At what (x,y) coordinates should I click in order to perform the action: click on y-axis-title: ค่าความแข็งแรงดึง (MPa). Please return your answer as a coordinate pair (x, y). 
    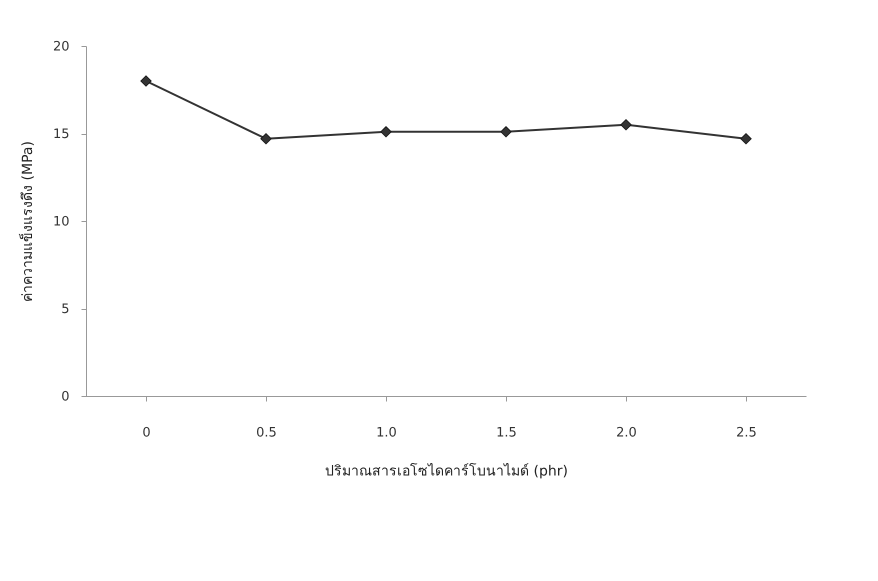
    Looking at the image, I should click on (27, 221).